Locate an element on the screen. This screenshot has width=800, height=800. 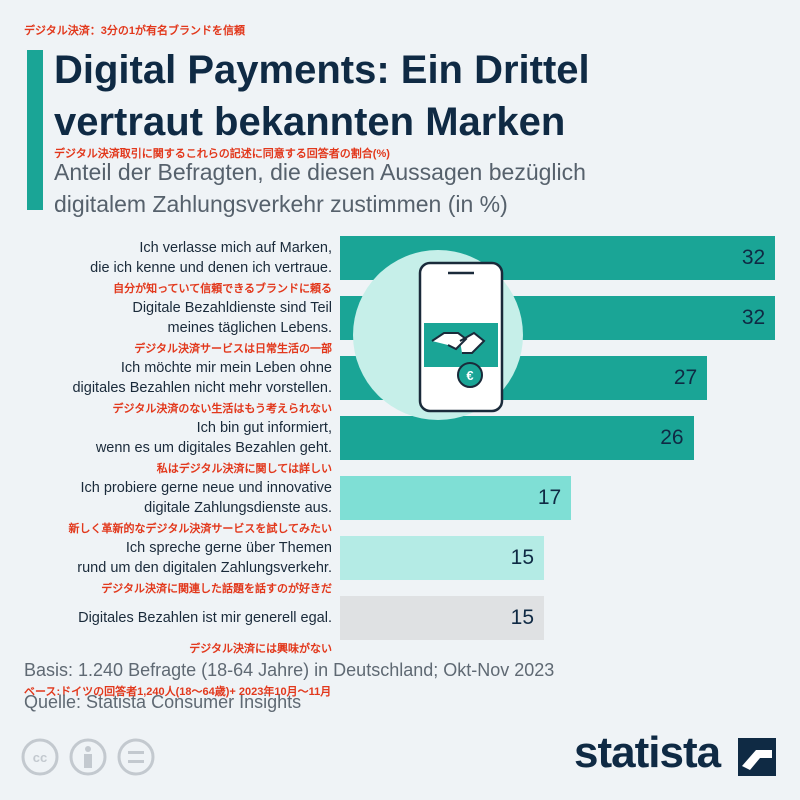
brand: statista is located at coordinates (647, 752).